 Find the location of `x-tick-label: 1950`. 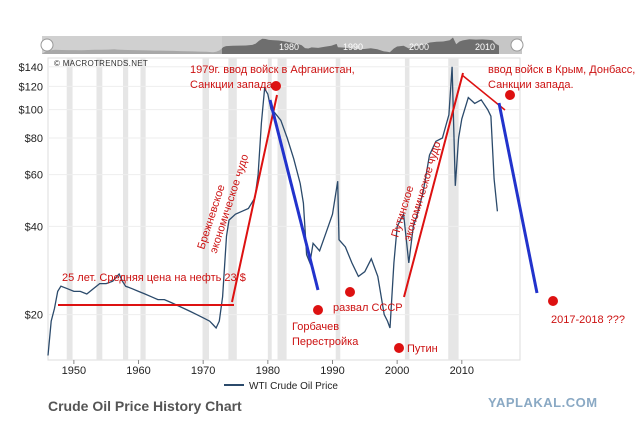

x-tick-label: 1950 is located at coordinates (74, 371).